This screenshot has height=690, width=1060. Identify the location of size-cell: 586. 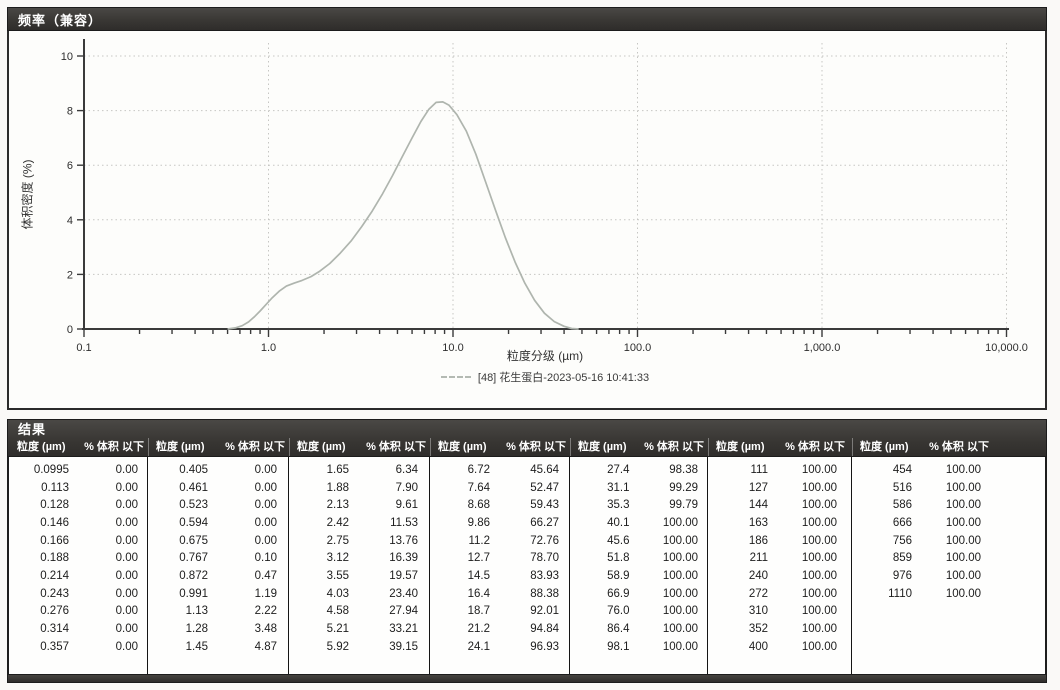
(902, 505).